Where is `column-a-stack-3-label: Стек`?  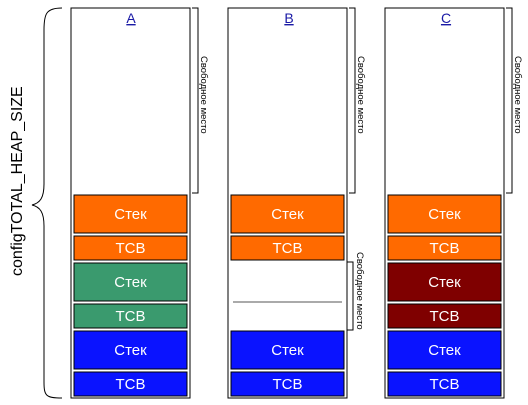
column-a-stack-3-label: Стек is located at coordinates (130, 350).